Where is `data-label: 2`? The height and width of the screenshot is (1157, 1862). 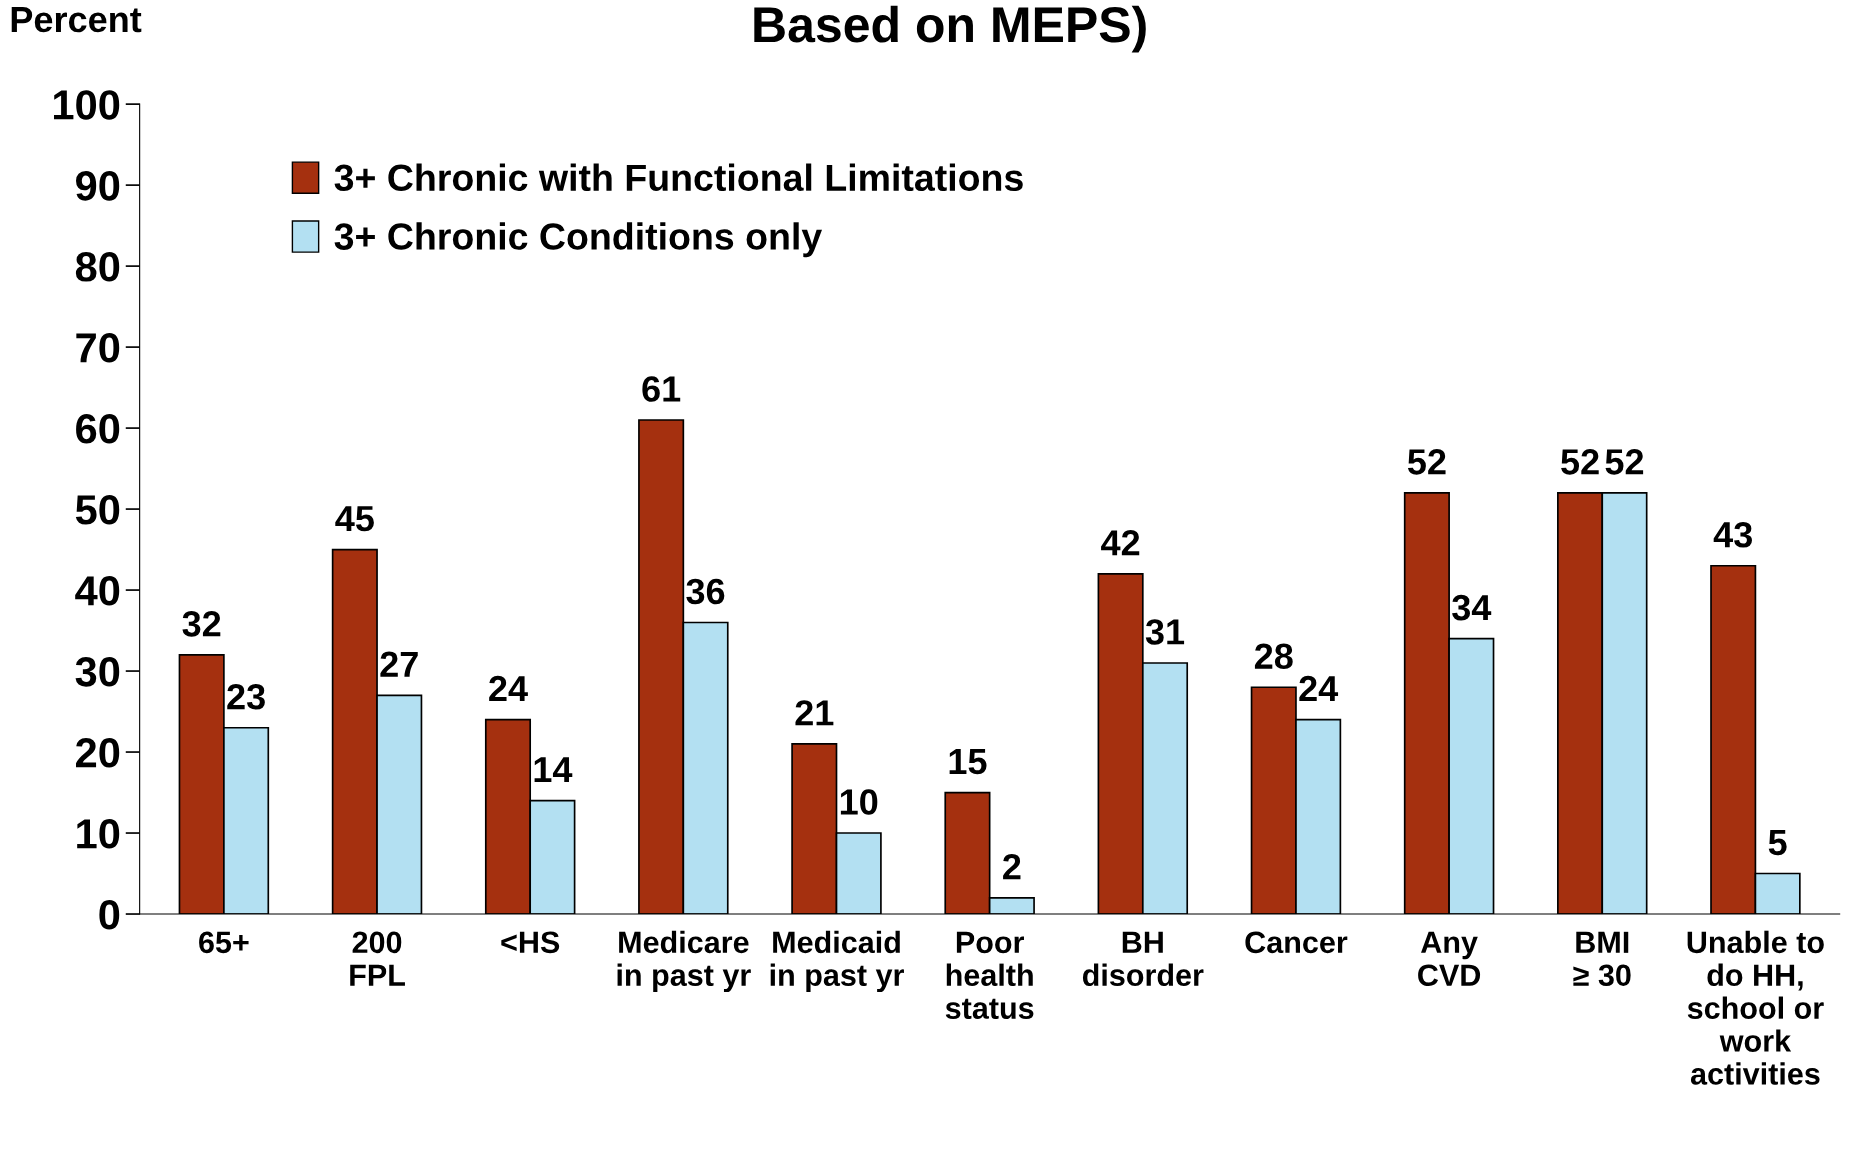
data-label: 2 is located at coordinates (1012, 867).